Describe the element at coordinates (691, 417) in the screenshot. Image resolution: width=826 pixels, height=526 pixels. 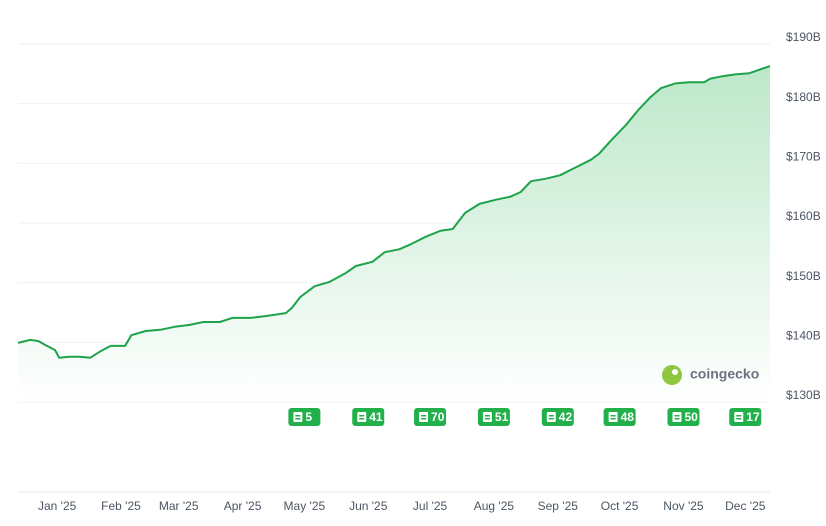
I see `badge-count: 50` at that location.